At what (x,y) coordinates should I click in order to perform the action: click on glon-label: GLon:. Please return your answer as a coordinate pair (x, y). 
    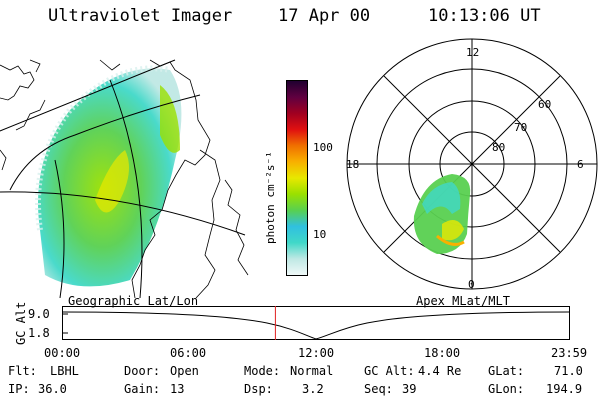
    Looking at the image, I should click on (506, 389).